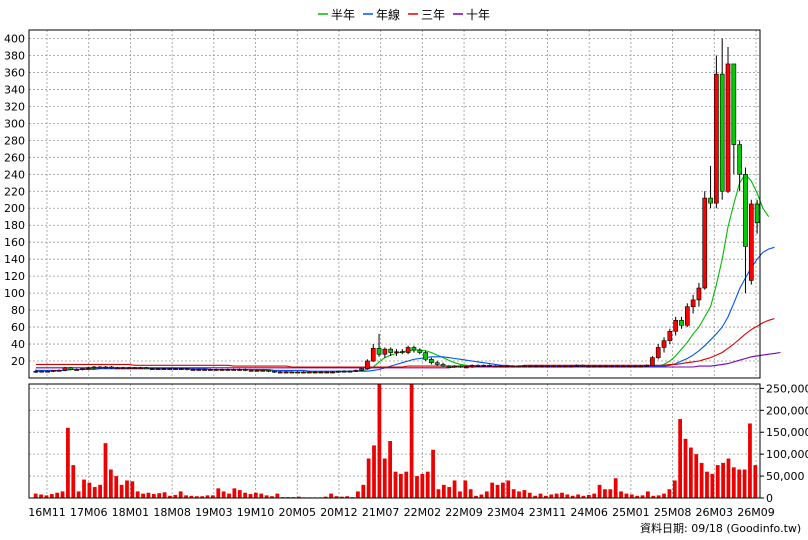 The height and width of the screenshot is (540, 808). I want to click on legend-label-2: 三年, so click(433, 15).